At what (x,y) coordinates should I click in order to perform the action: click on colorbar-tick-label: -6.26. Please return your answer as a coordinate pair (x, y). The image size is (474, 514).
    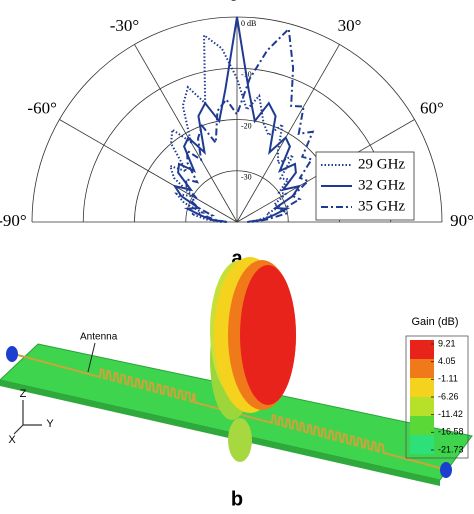
    Looking at the image, I should click on (448, 396).